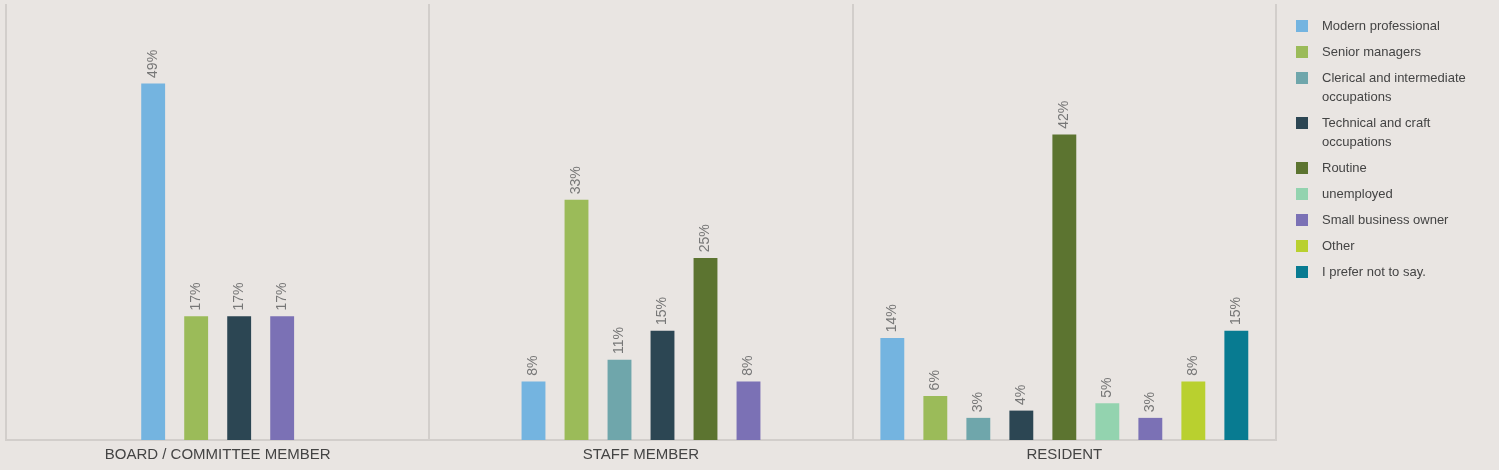 The image size is (1499, 470). What do you see at coordinates (934, 380) in the screenshot?
I see `data-label: 6%` at bounding box center [934, 380].